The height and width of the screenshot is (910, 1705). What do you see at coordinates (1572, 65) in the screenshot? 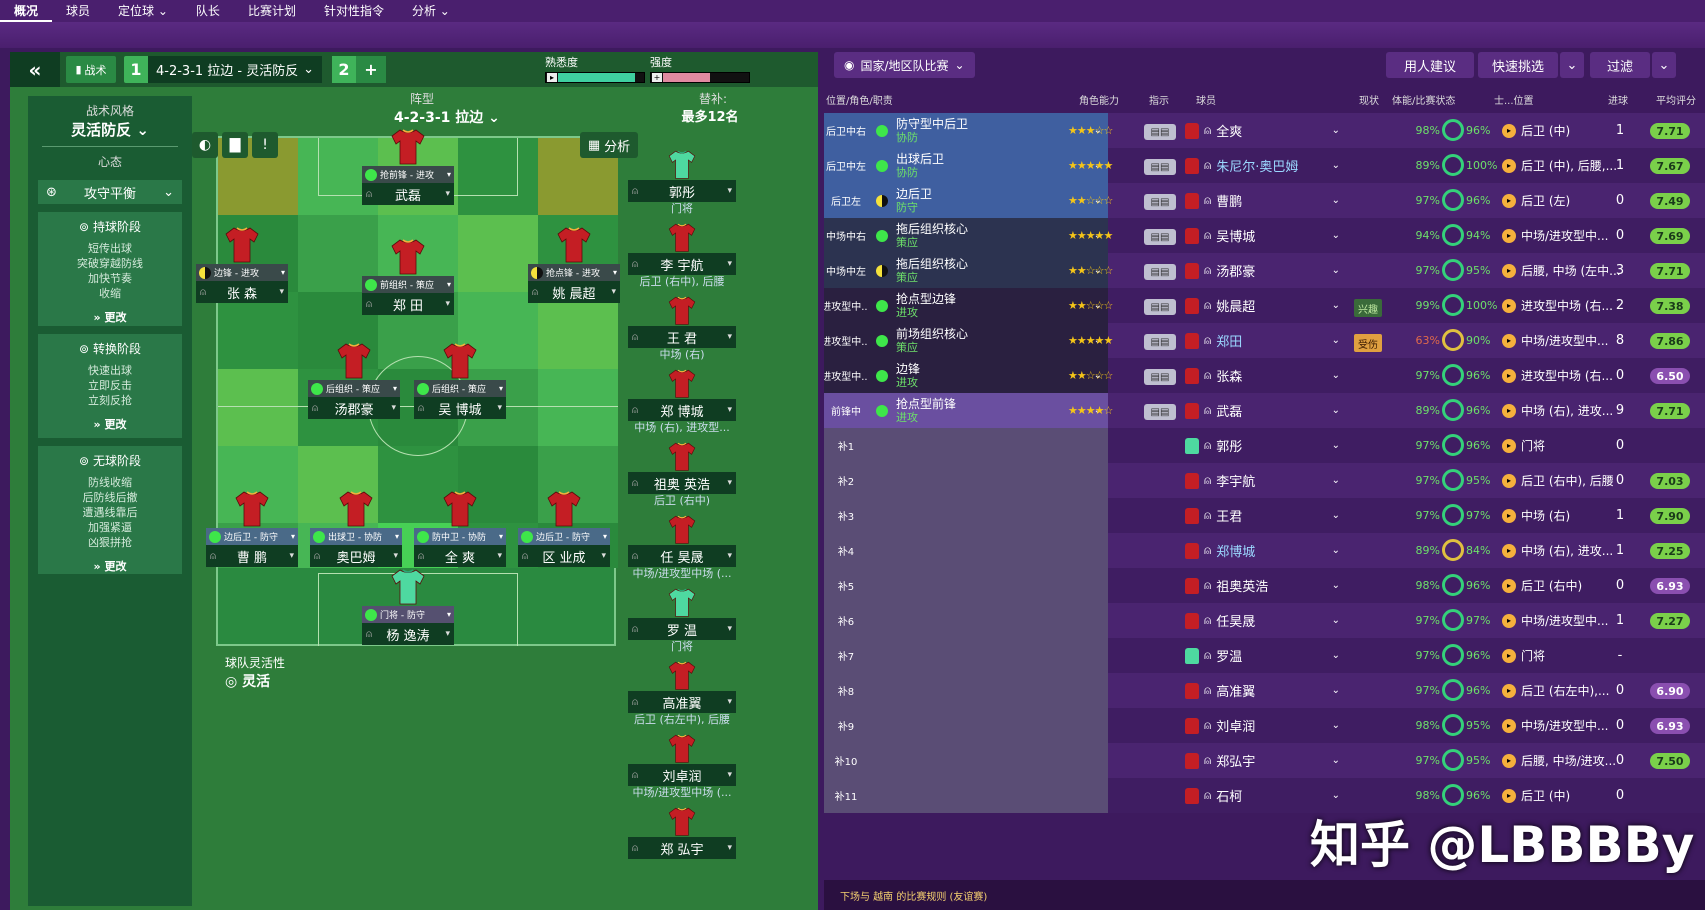
I see `quick-pick-dropdown: ⌄` at bounding box center [1572, 65].